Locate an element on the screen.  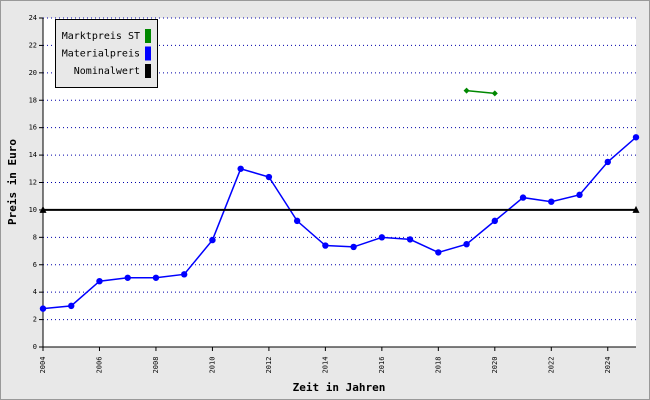
x-tick-label: 2018 is located at coordinates (438, 365).